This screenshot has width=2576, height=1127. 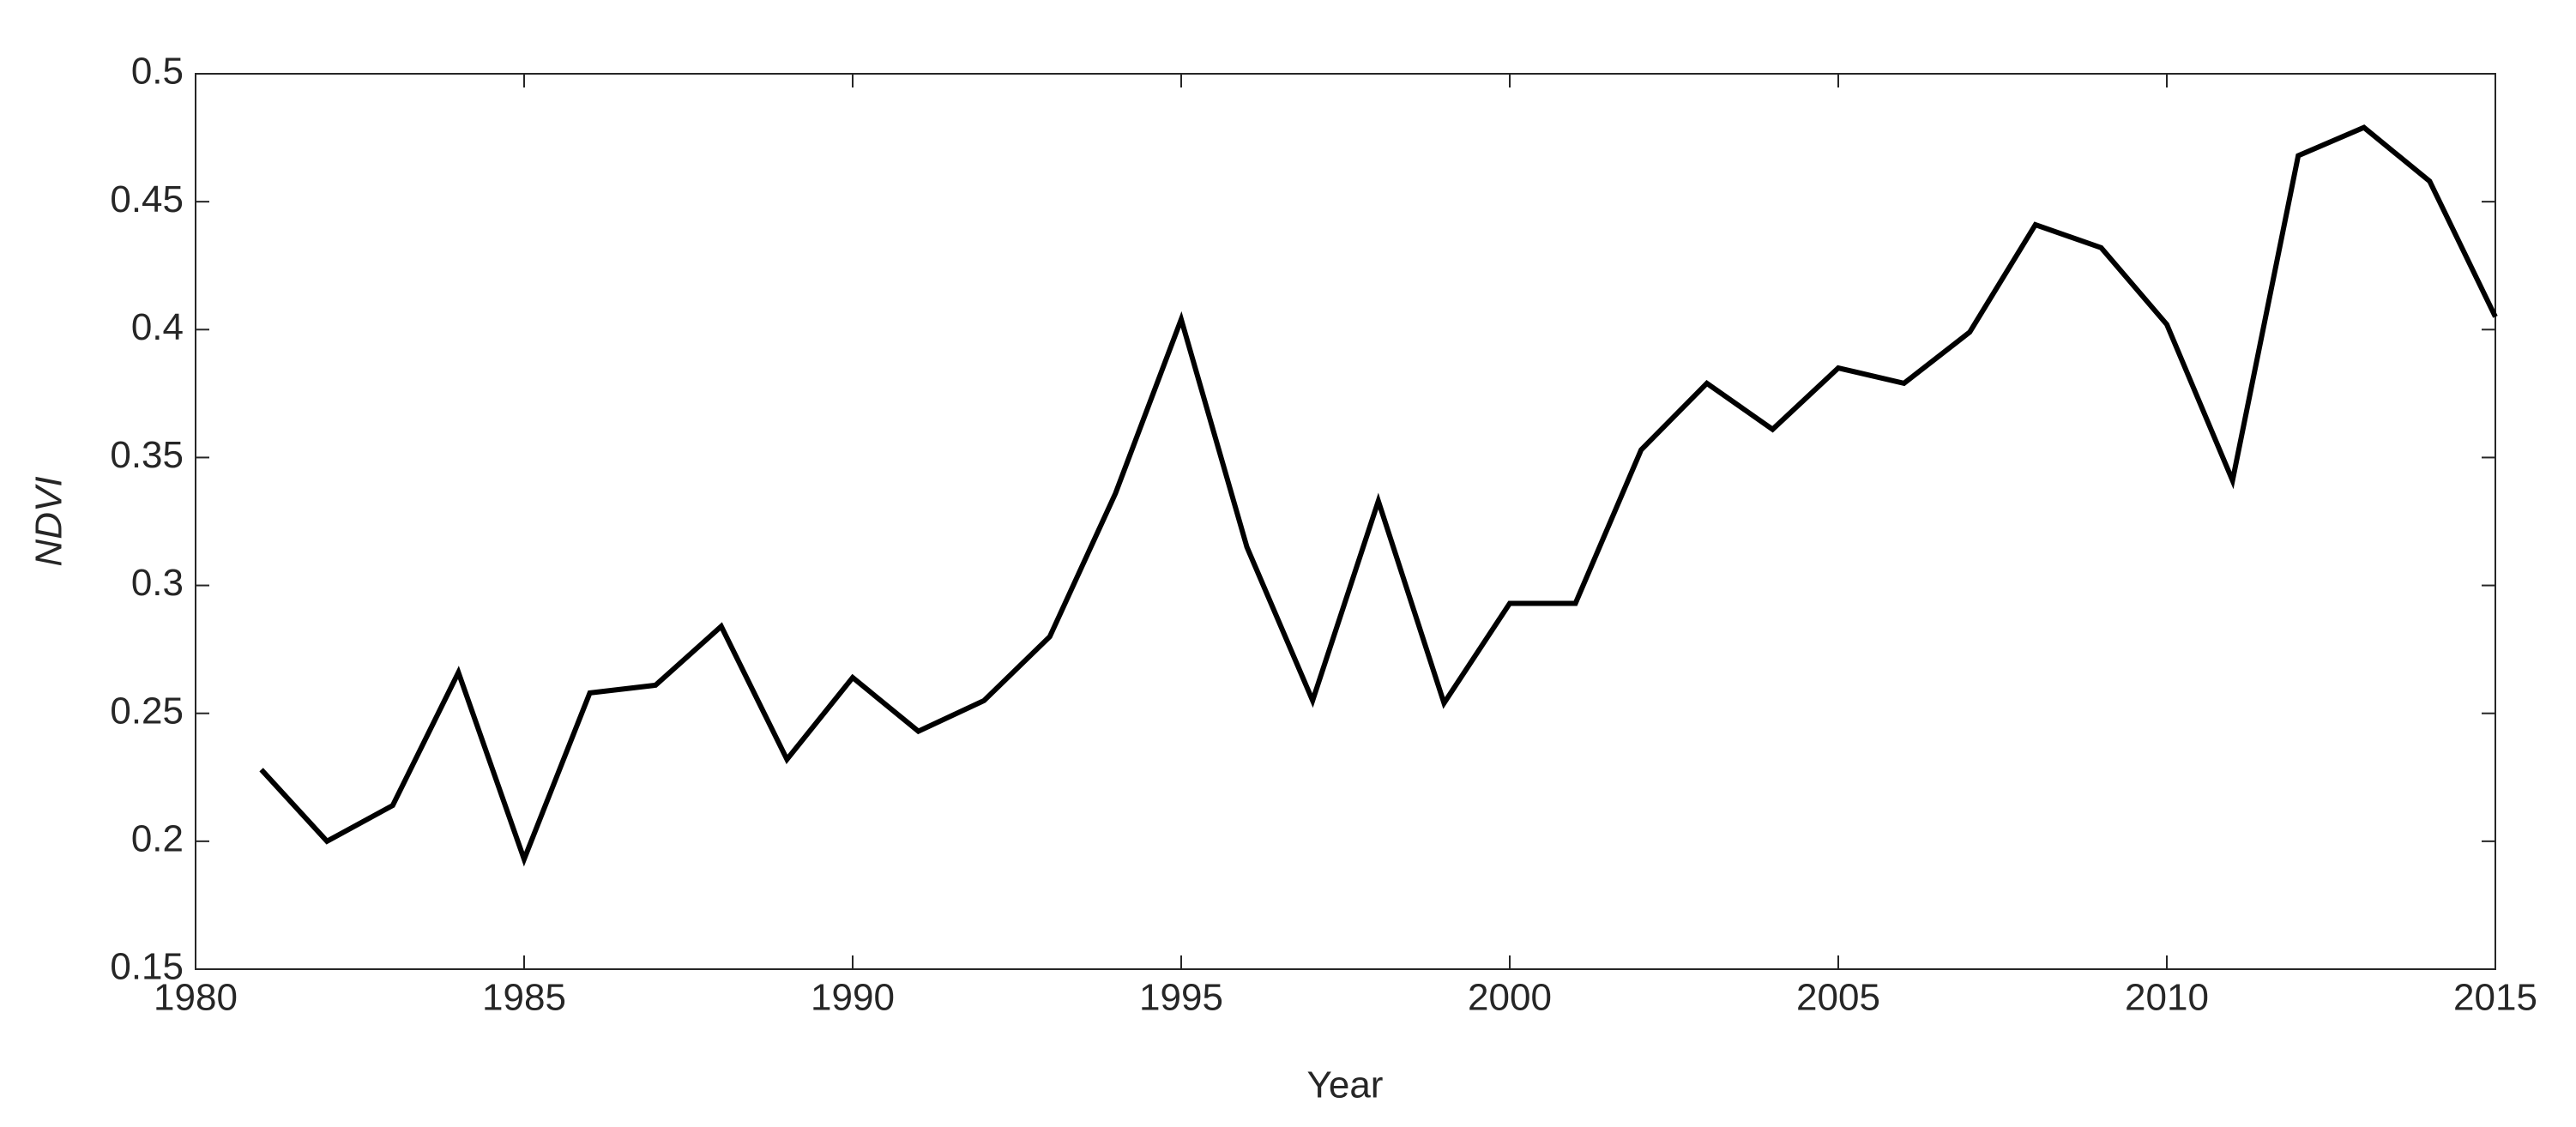 What do you see at coordinates (49, 521) in the screenshot?
I see `y-axis-label: NDVI` at bounding box center [49, 521].